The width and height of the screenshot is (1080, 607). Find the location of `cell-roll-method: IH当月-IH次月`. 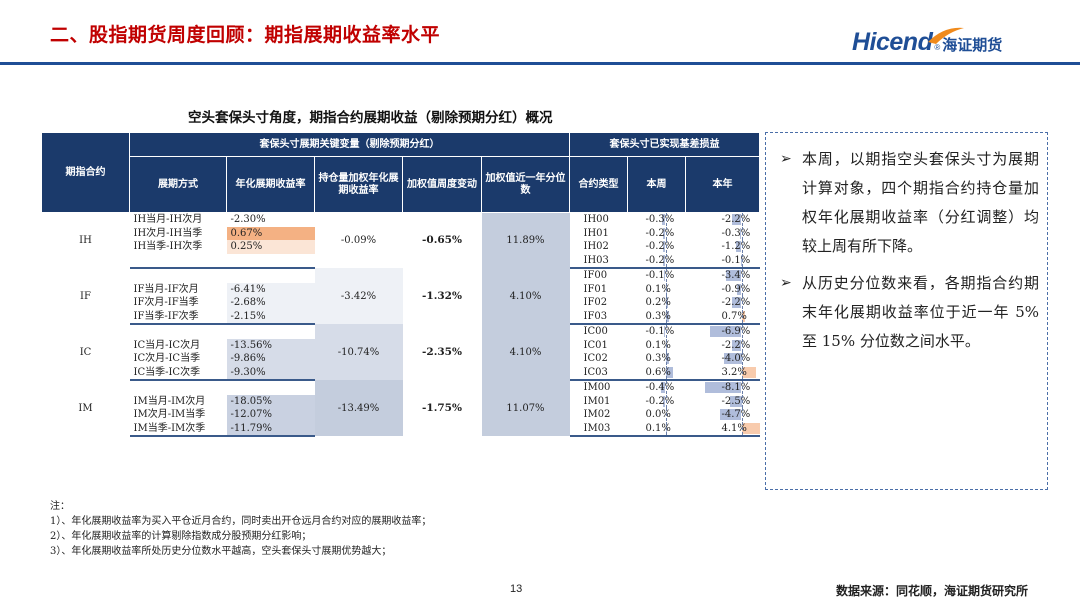

cell-roll-method: IH当月-IH次月 is located at coordinates (168, 220).